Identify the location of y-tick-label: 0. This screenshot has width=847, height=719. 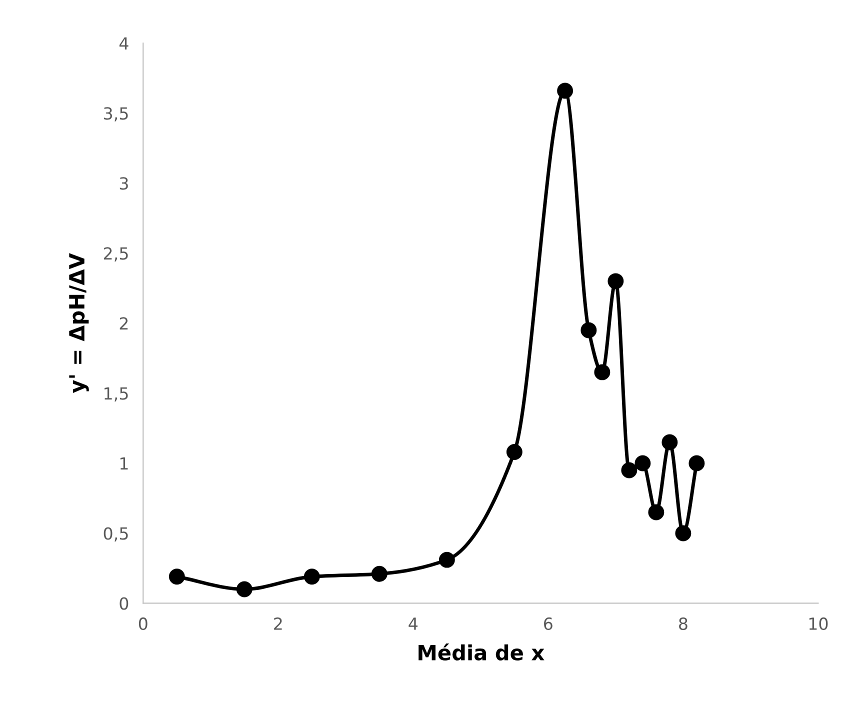
(124, 603).